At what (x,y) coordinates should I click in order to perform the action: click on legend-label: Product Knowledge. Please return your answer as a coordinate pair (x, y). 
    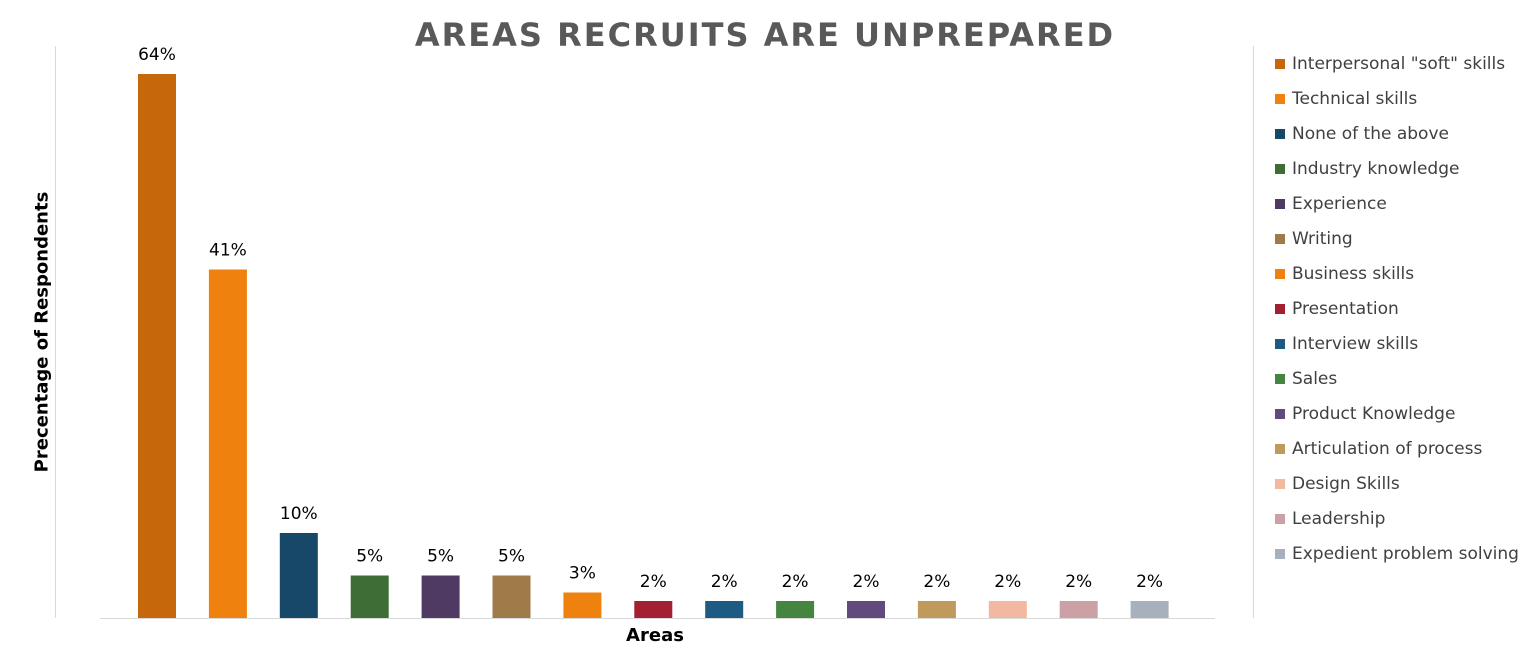
    Looking at the image, I should click on (1374, 413).